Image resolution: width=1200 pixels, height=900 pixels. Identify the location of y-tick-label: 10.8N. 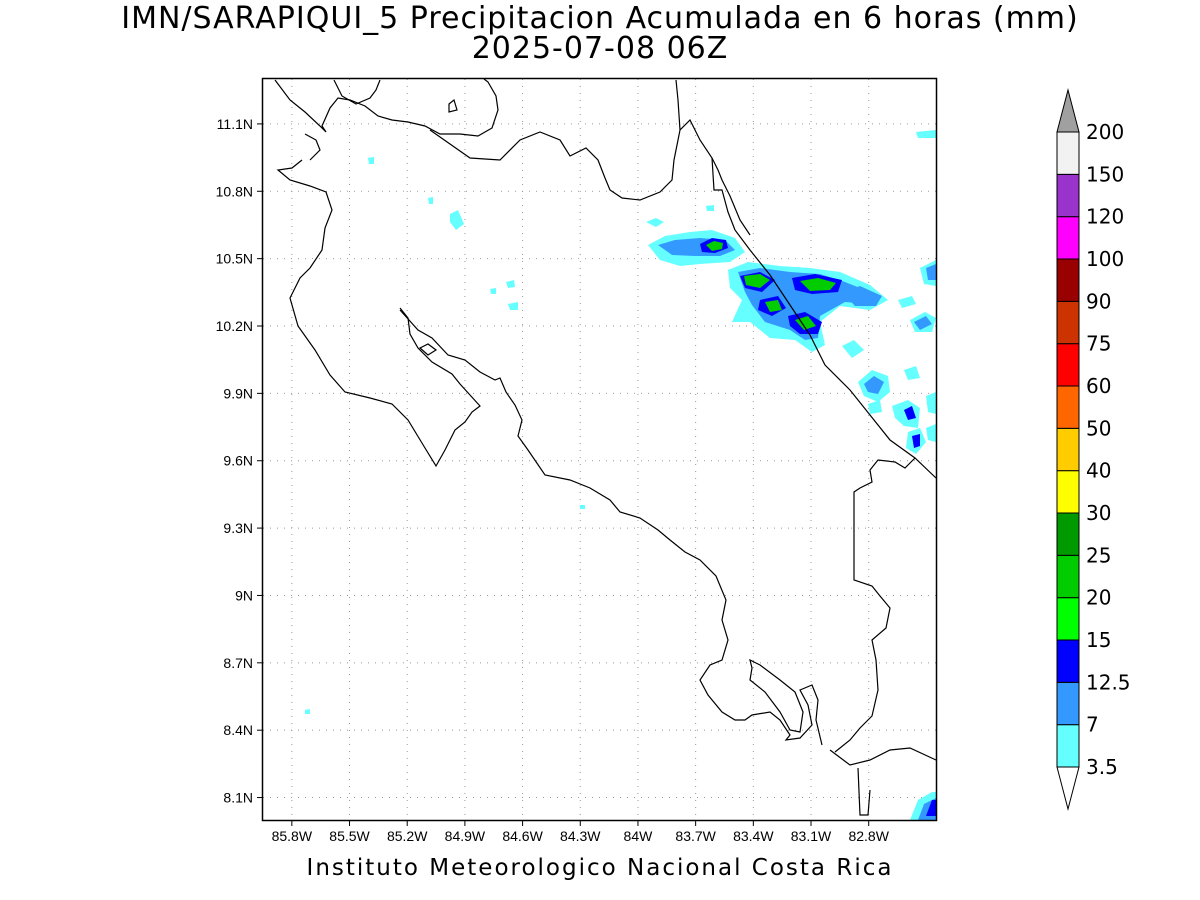
(234, 191).